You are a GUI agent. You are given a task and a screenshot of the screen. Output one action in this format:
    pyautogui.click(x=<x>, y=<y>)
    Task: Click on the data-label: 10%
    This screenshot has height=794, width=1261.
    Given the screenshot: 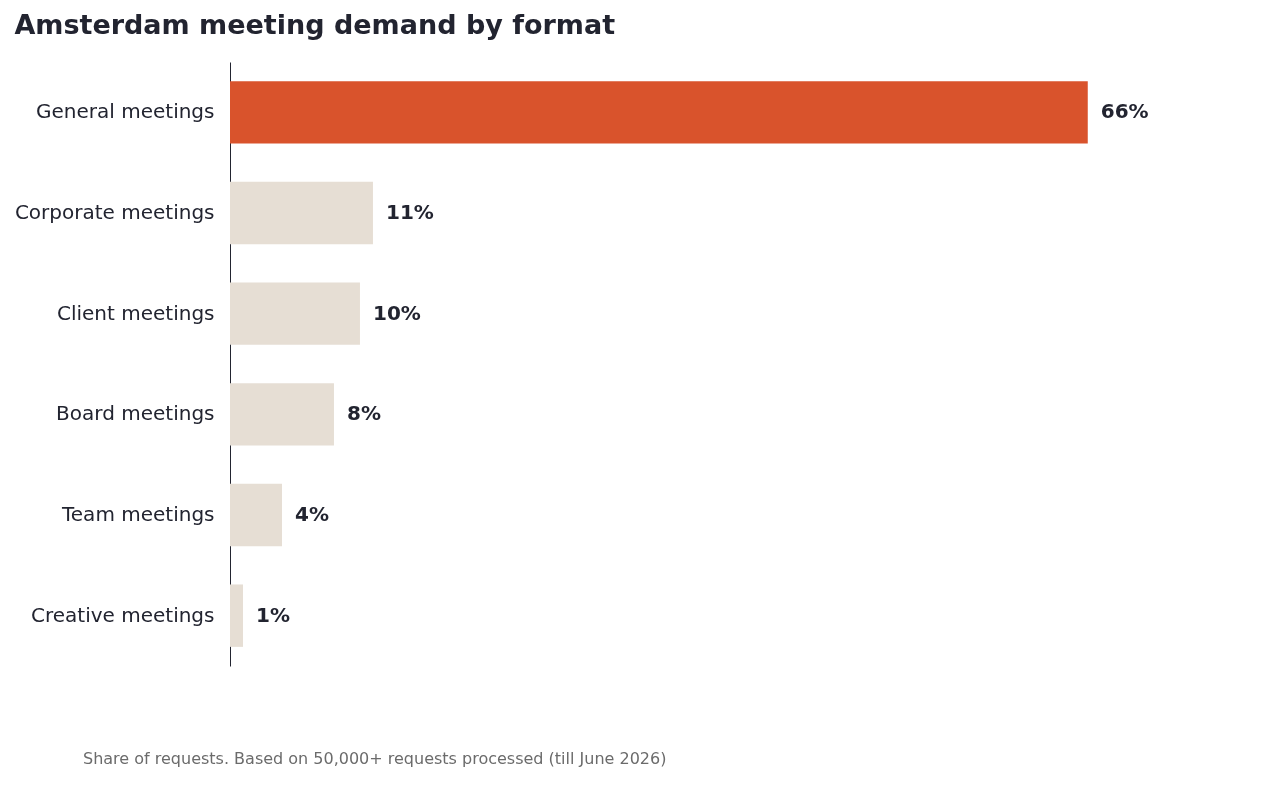 What is the action you would take?
    pyautogui.click(x=396, y=312)
    